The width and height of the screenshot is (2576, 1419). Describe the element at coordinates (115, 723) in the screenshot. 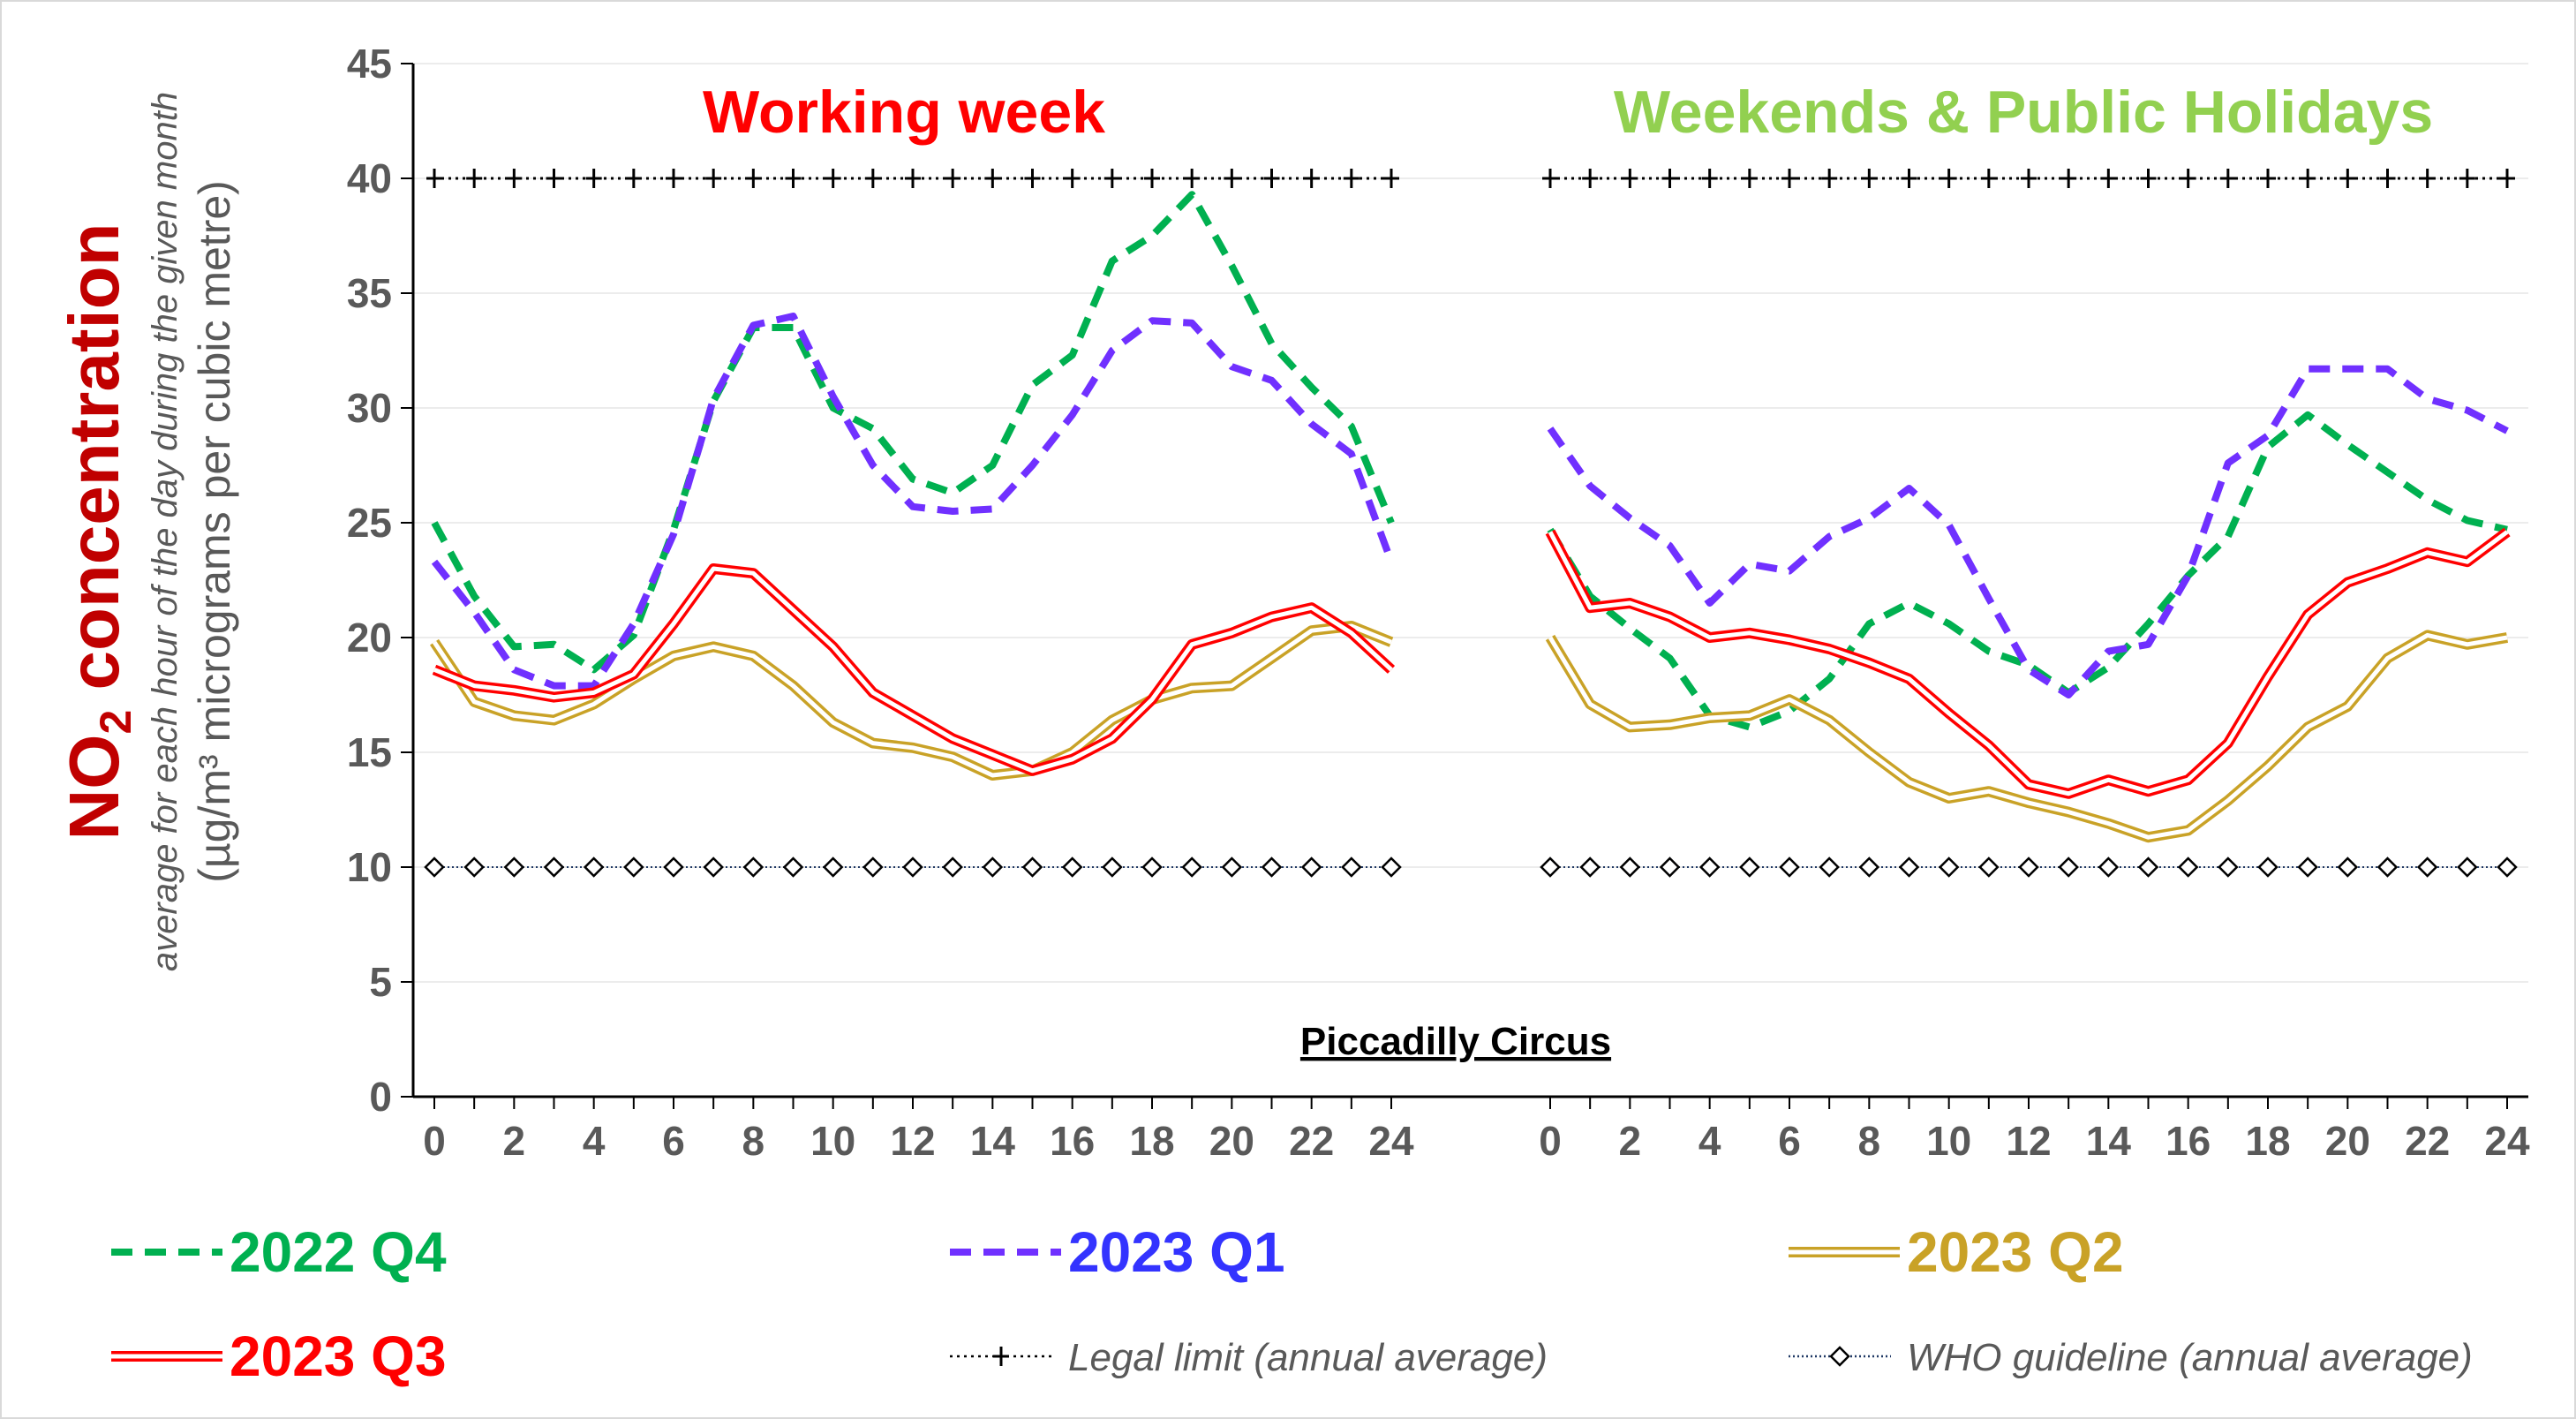

I see `y-title-subscript: 2` at that location.